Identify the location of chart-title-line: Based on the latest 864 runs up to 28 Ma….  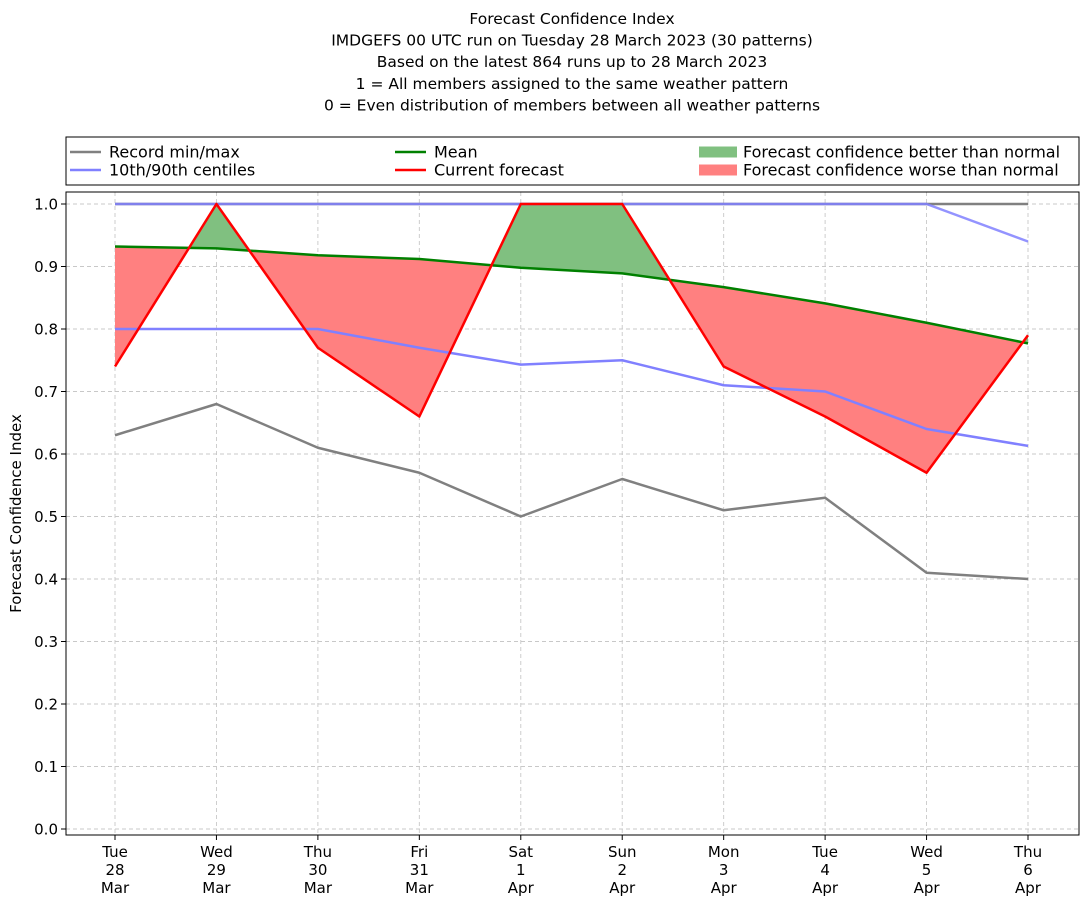
(572, 62).